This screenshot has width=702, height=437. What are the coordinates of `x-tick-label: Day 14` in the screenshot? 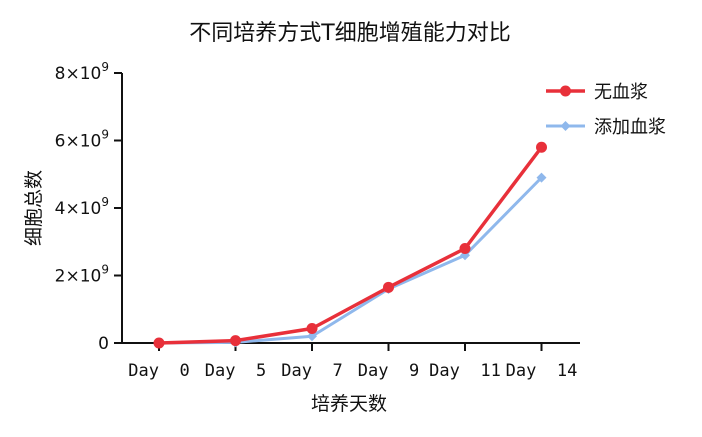 It's located at (542, 371).